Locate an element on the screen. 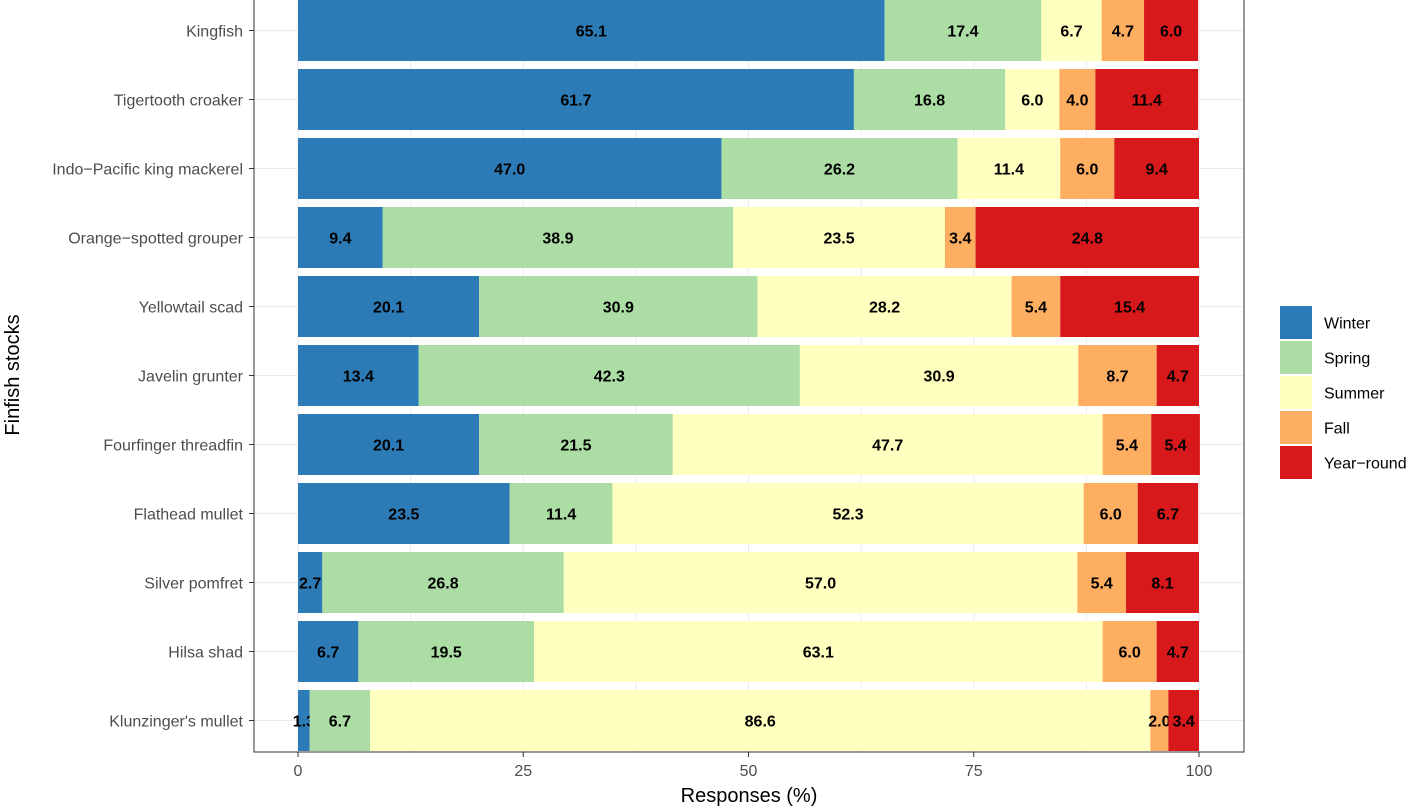  legend-label: Fall is located at coordinates (1337, 429).